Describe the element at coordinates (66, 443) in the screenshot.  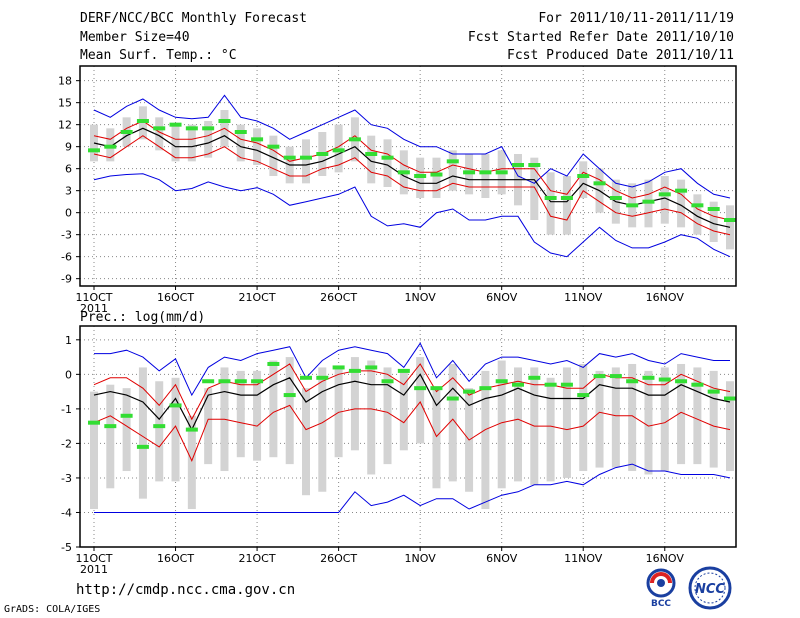
I see `precip-y-tick-label: -2` at that location.